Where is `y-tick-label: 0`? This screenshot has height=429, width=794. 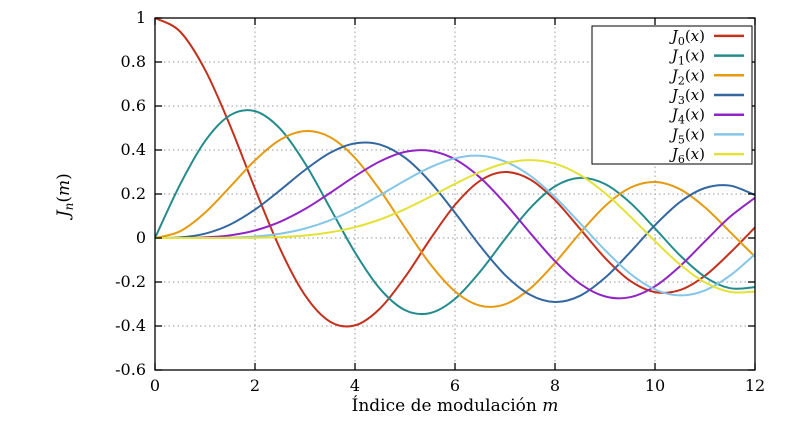 y-tick-label: 0 is located at coordinates (141, 237).